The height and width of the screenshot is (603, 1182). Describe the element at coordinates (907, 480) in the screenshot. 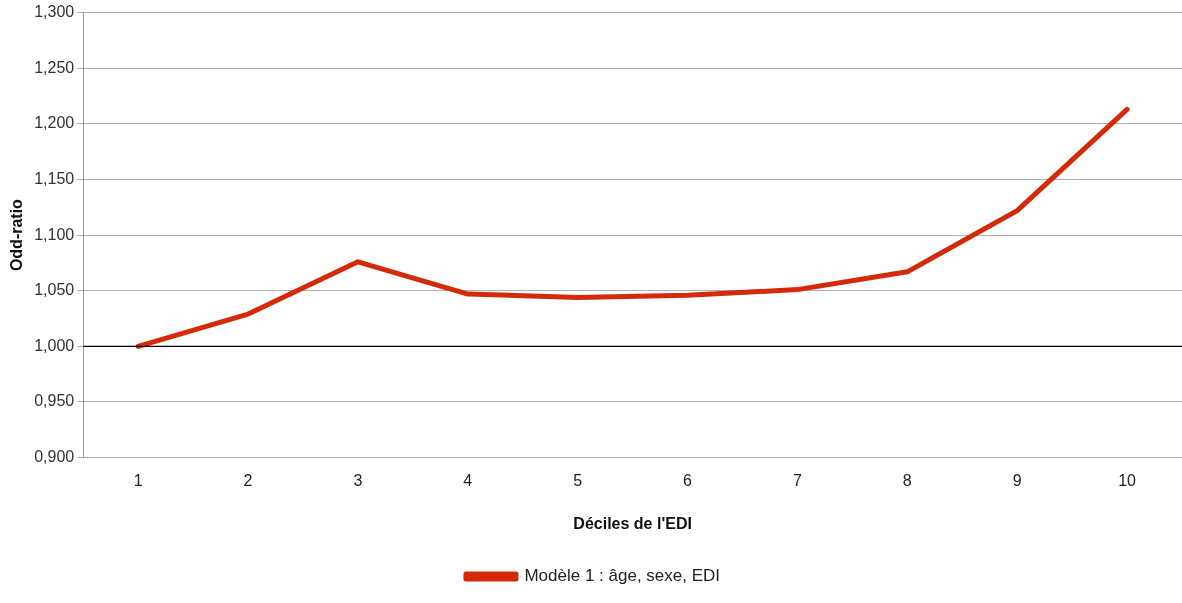

I see `x-tick-label: 8` at that location.